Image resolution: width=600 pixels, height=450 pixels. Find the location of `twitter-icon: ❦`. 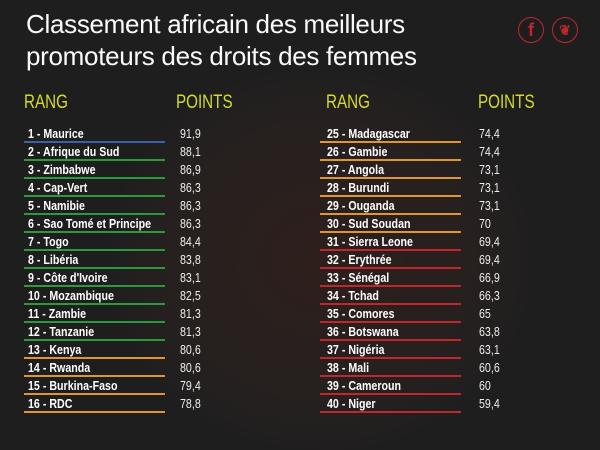

twitter-icon: ❦ is located at coordinates (565, 30).